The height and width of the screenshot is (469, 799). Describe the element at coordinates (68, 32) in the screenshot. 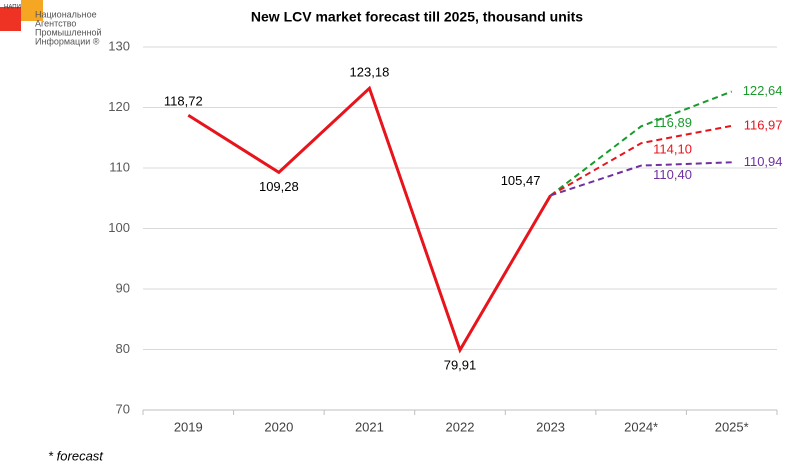

I see `logo-text: Промышленной` at that location.